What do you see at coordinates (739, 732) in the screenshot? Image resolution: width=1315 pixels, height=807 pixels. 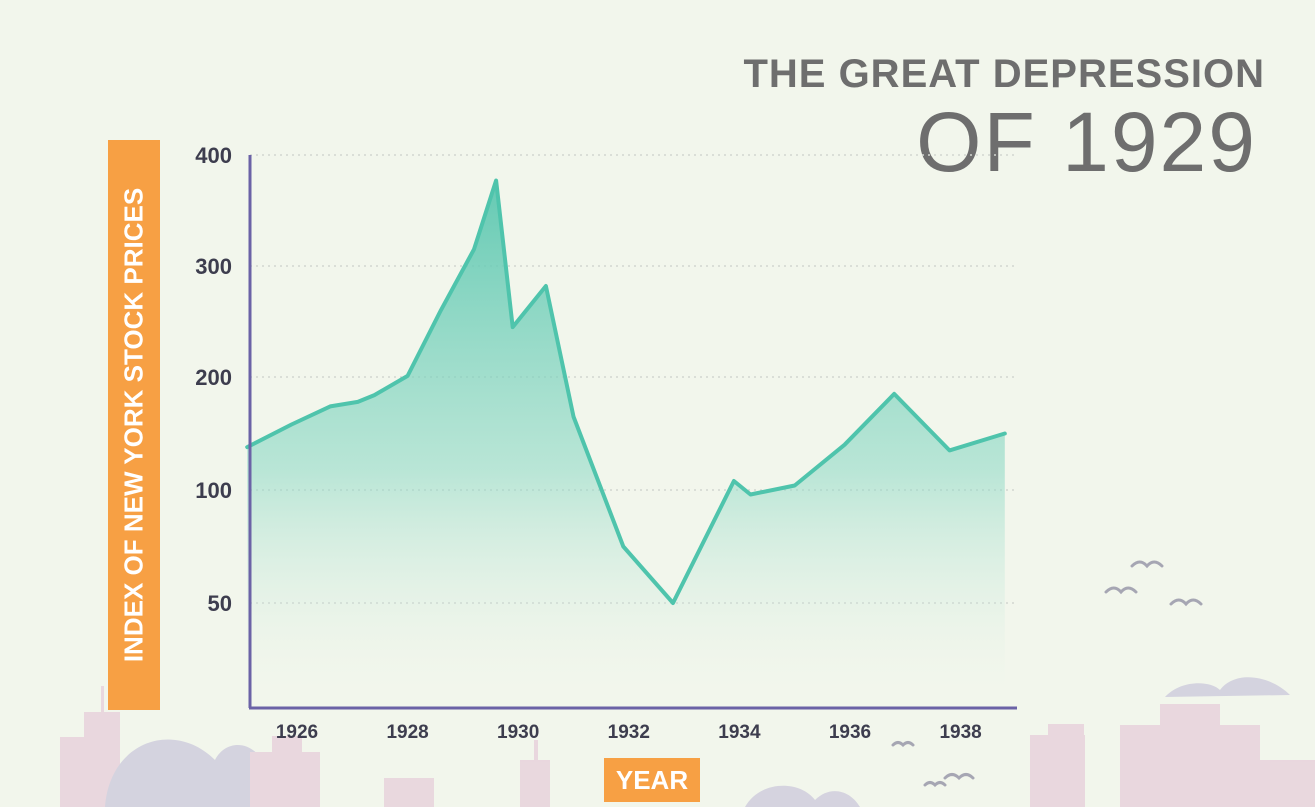 I see `x-tick-label: 1934` at bounding box center [739, 732].